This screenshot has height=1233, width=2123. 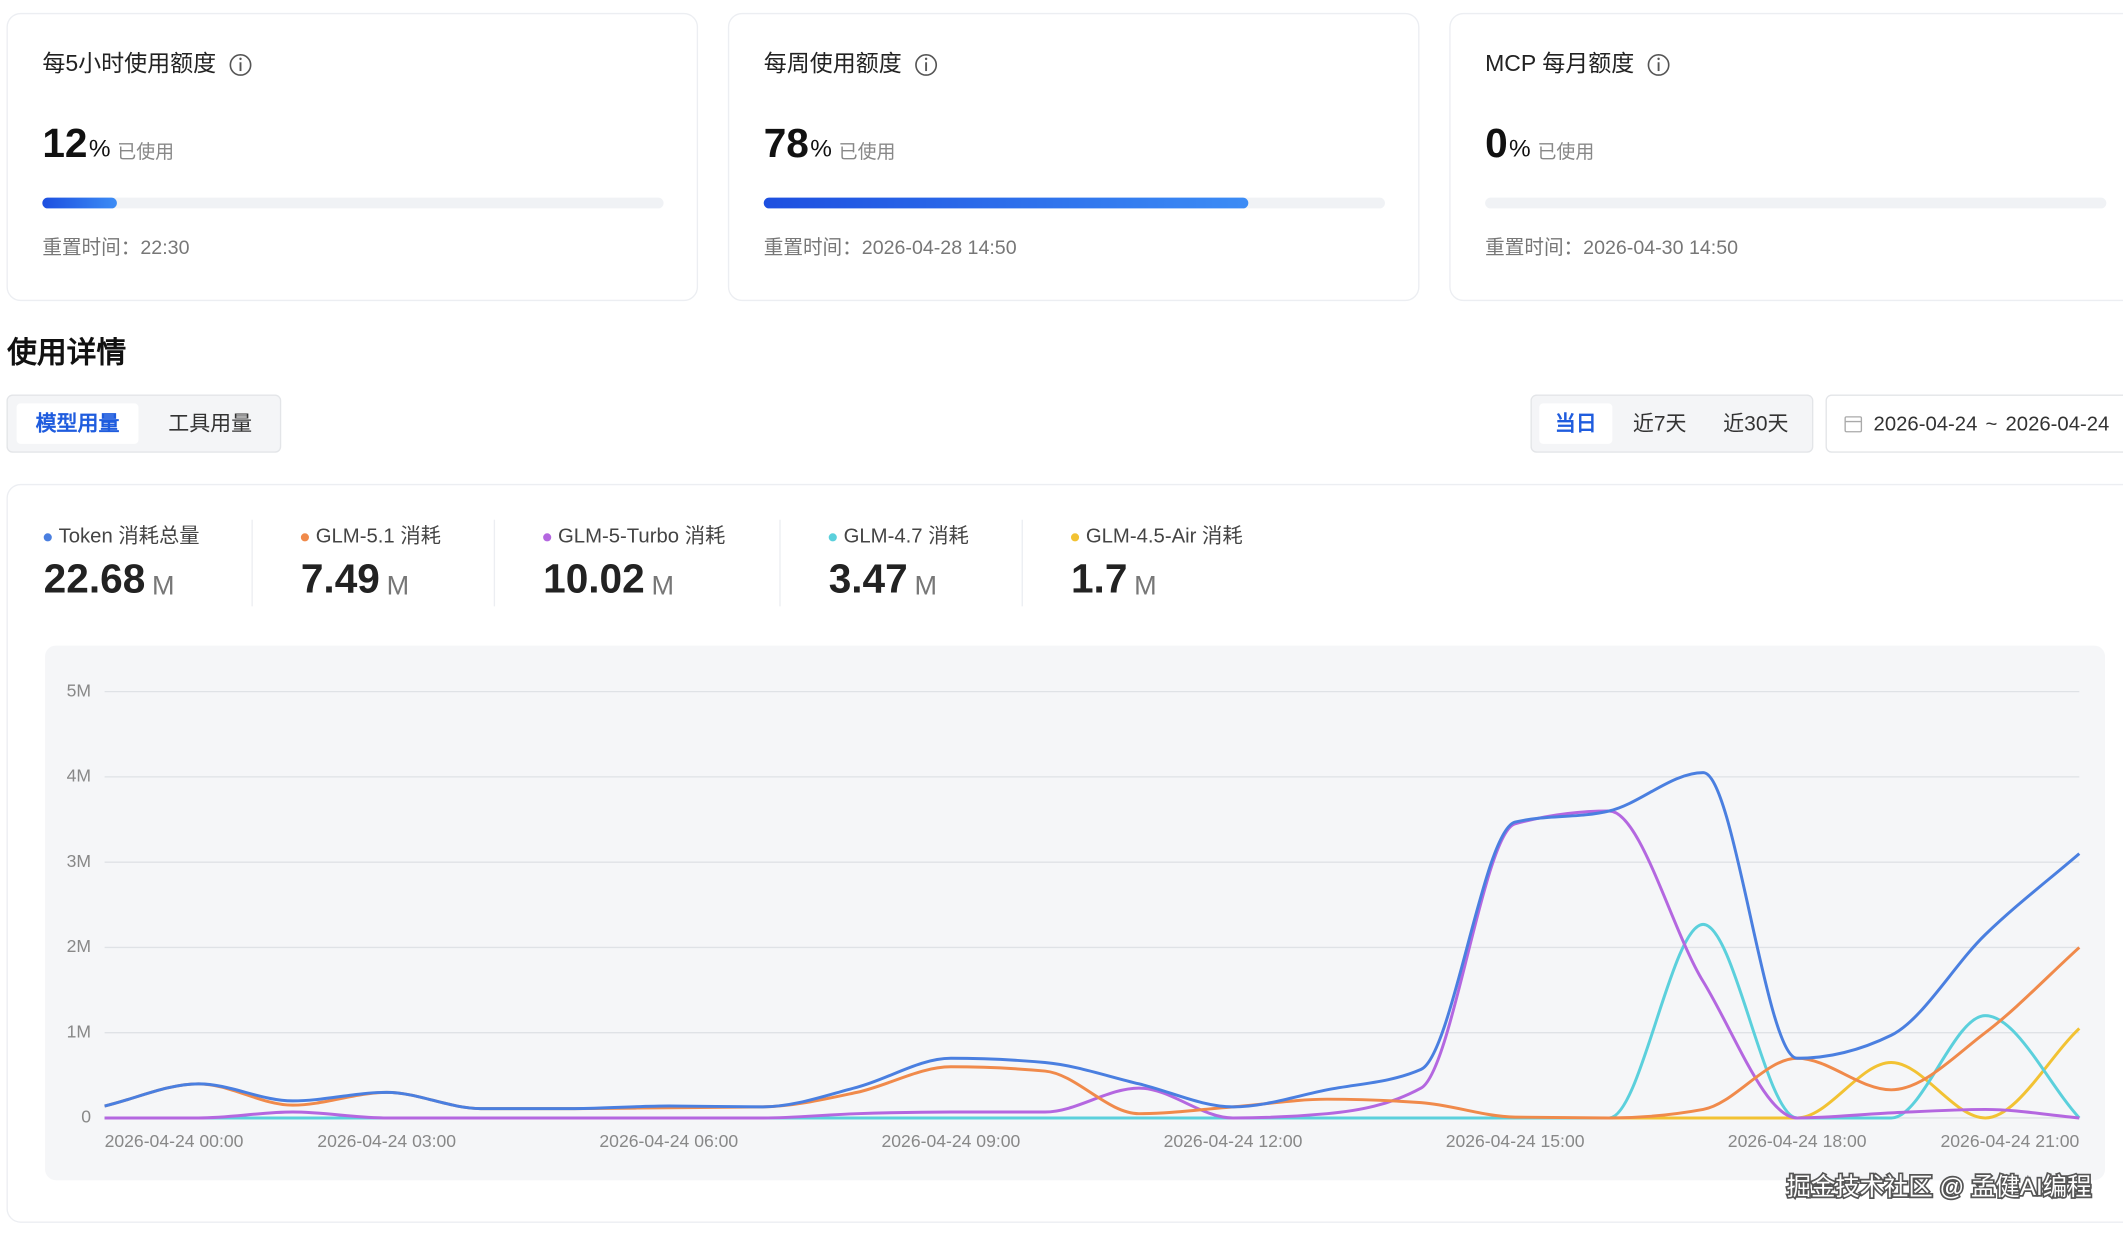 What do you see at coordinates (1496, 143) in the screenshot?
I see `percent-value: 0` at bounding box center [1496, 143].